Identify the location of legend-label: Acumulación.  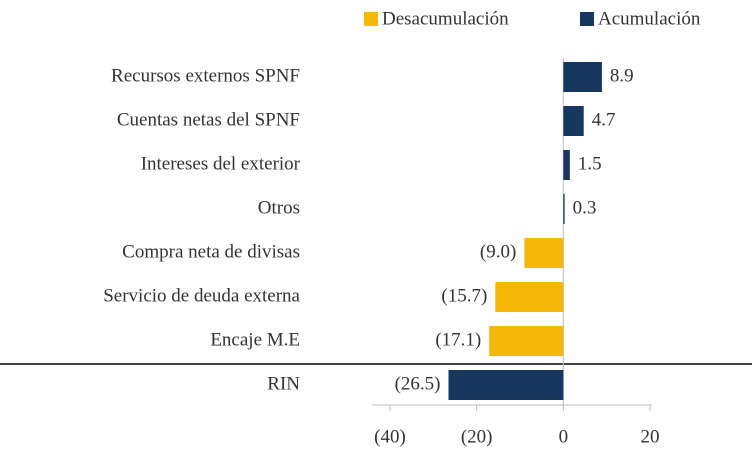
(649, 18).